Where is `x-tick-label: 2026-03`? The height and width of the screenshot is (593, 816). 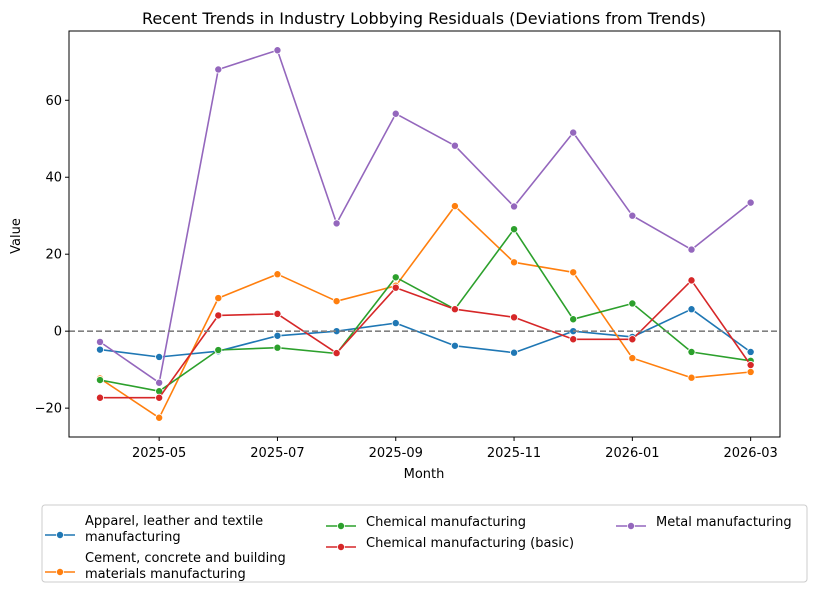
x-tick-label: 2026-03 is located at coordinates (750, 453).